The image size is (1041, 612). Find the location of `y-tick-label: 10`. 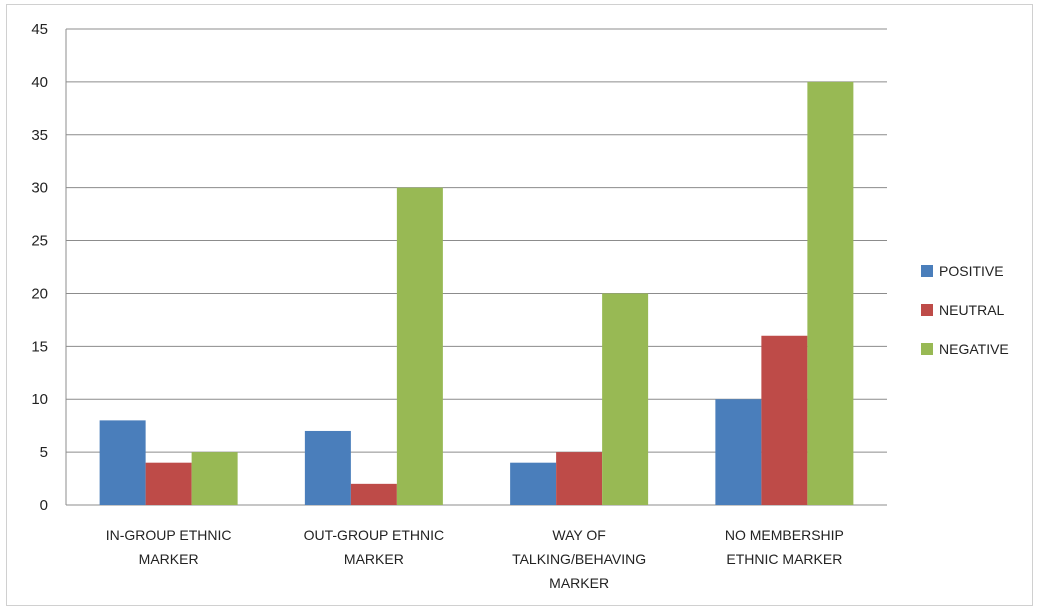

y-tick-label: 10 is located at coordinates (39, 399).